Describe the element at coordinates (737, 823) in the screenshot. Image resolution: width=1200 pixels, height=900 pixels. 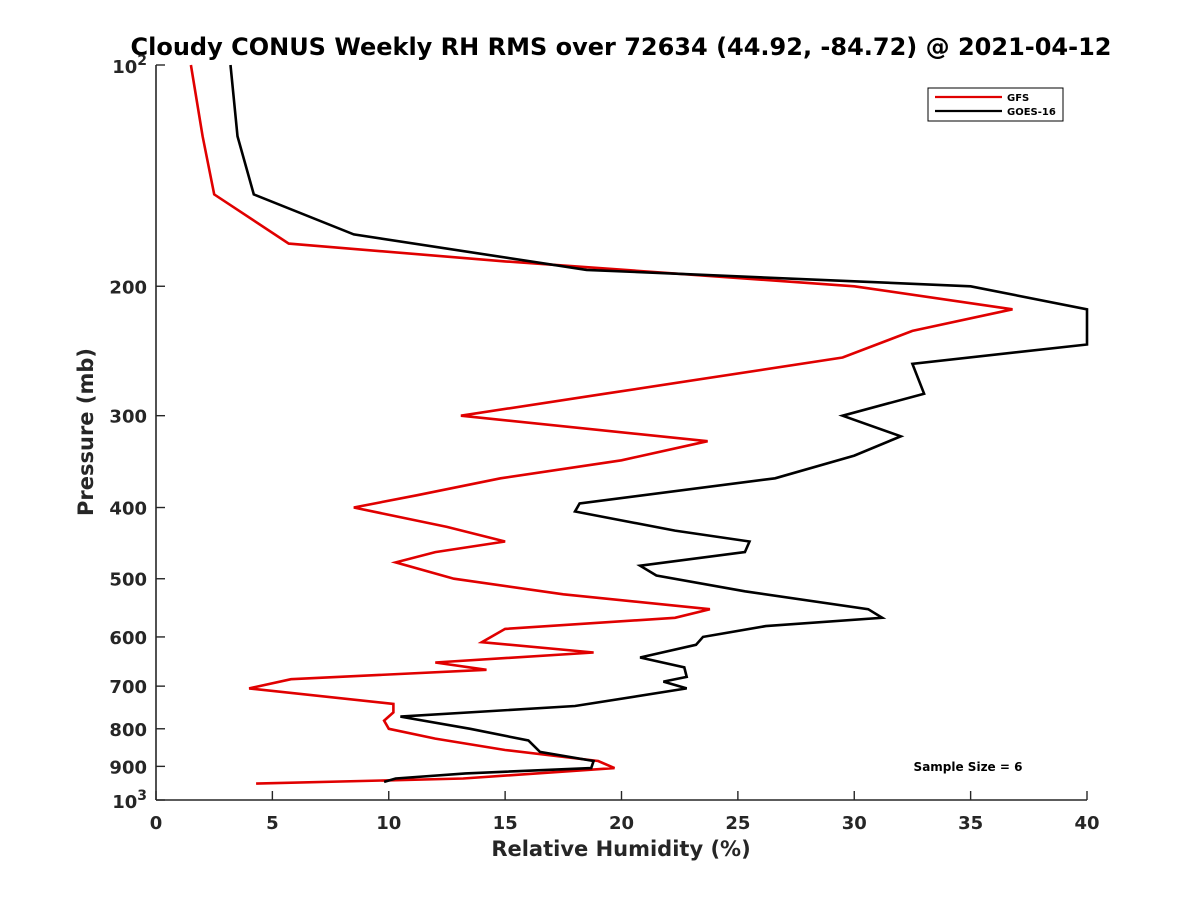
I see `x-tick-label: 25` at that location.